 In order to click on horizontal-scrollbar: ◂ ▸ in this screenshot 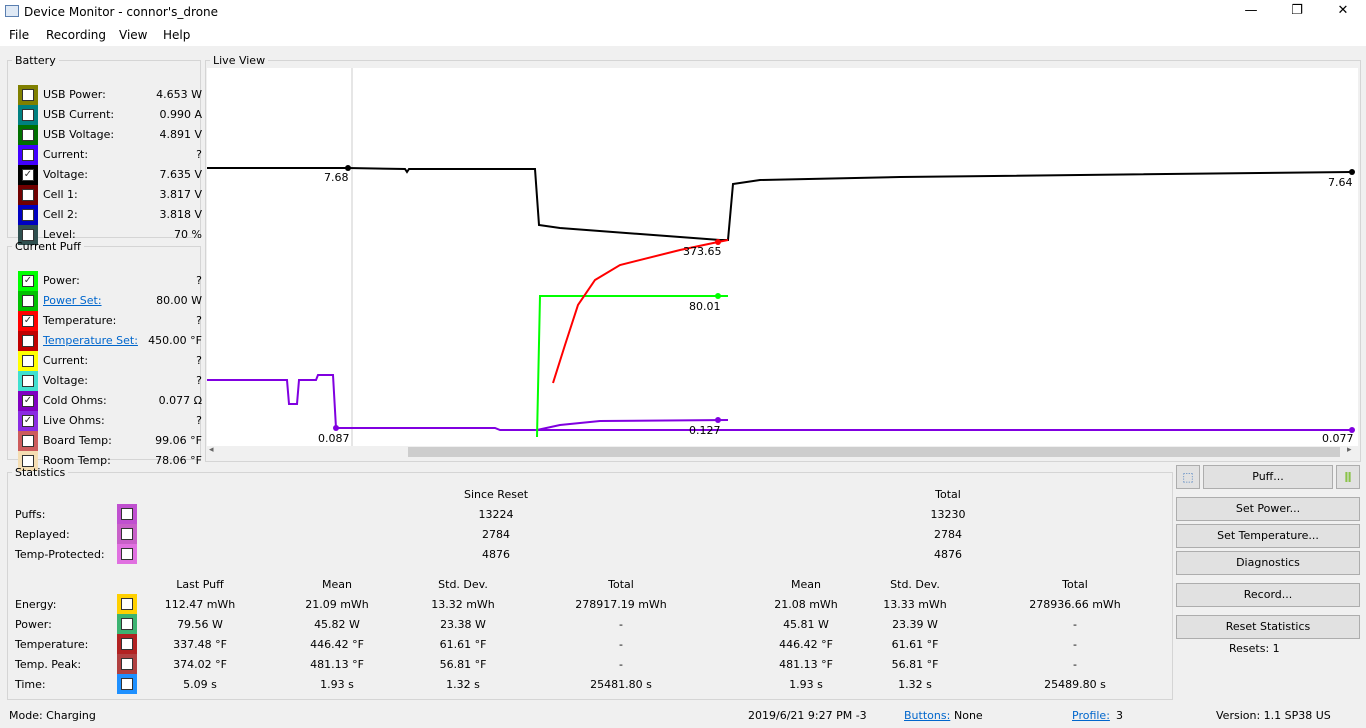, I will do `click(782, 451)`.